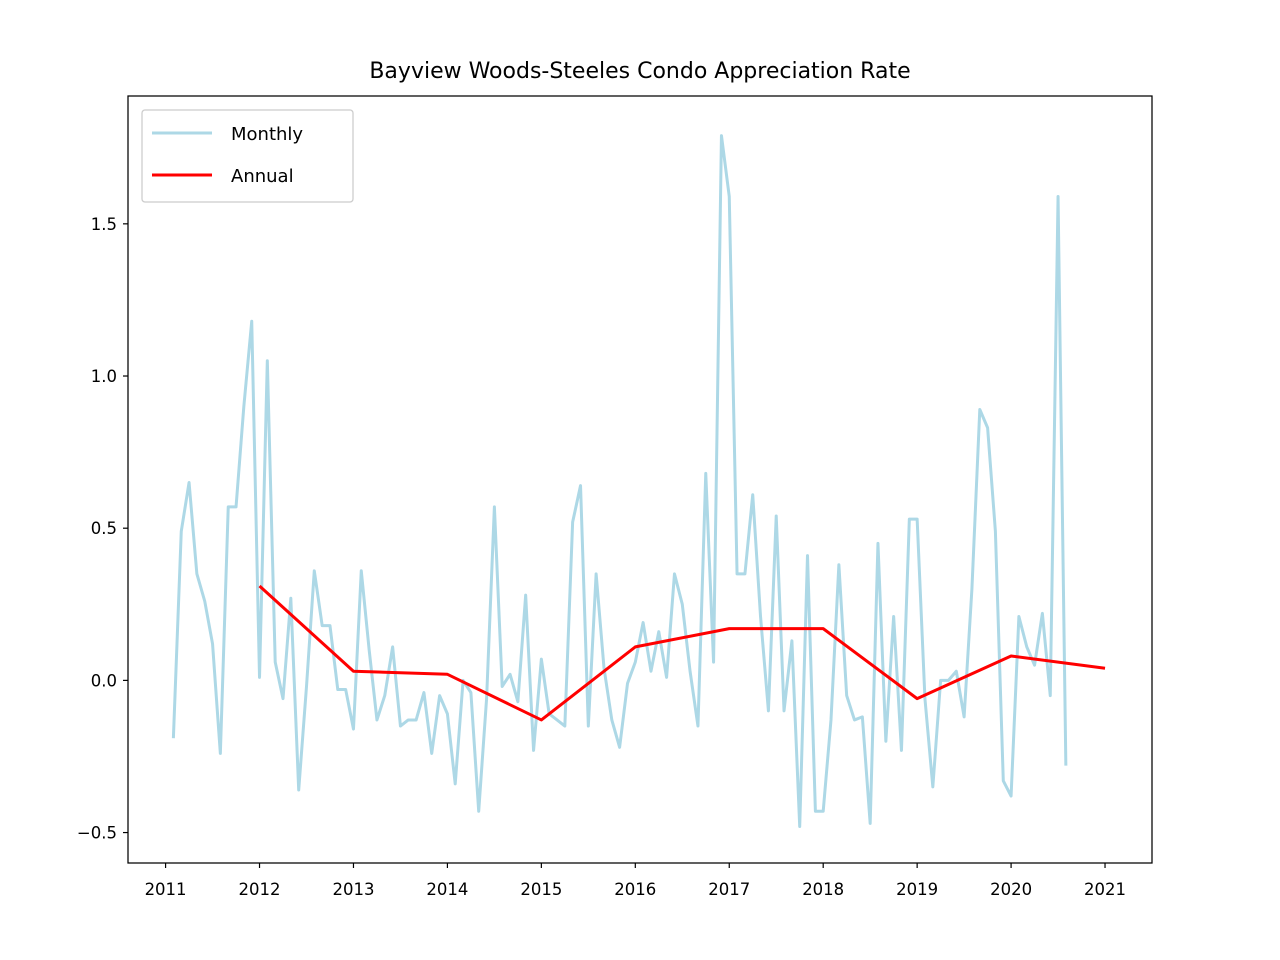 This screenshot has height=960, width=1280. Describe the element at coordinates (729, 889) in the screenshot. I see `x-tick-label: 2017` at that location.